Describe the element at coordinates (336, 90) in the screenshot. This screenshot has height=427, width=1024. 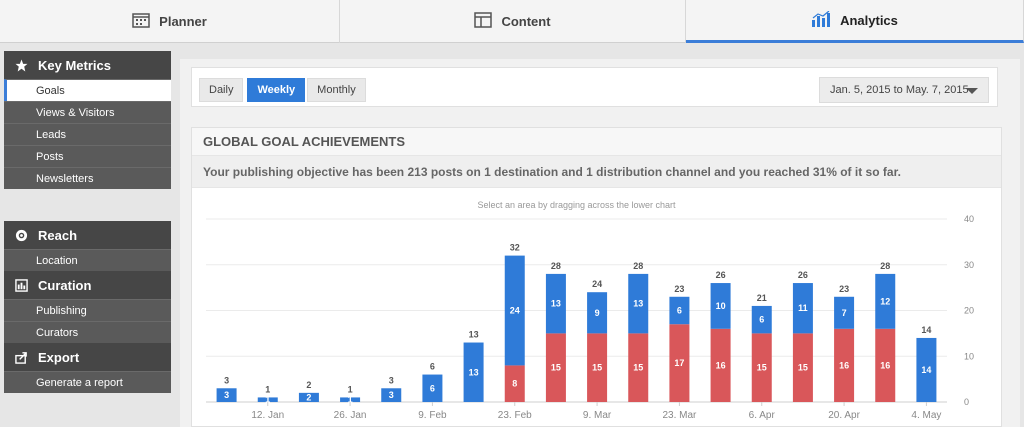
I see `period-monthly-button: Monthly` at that location.